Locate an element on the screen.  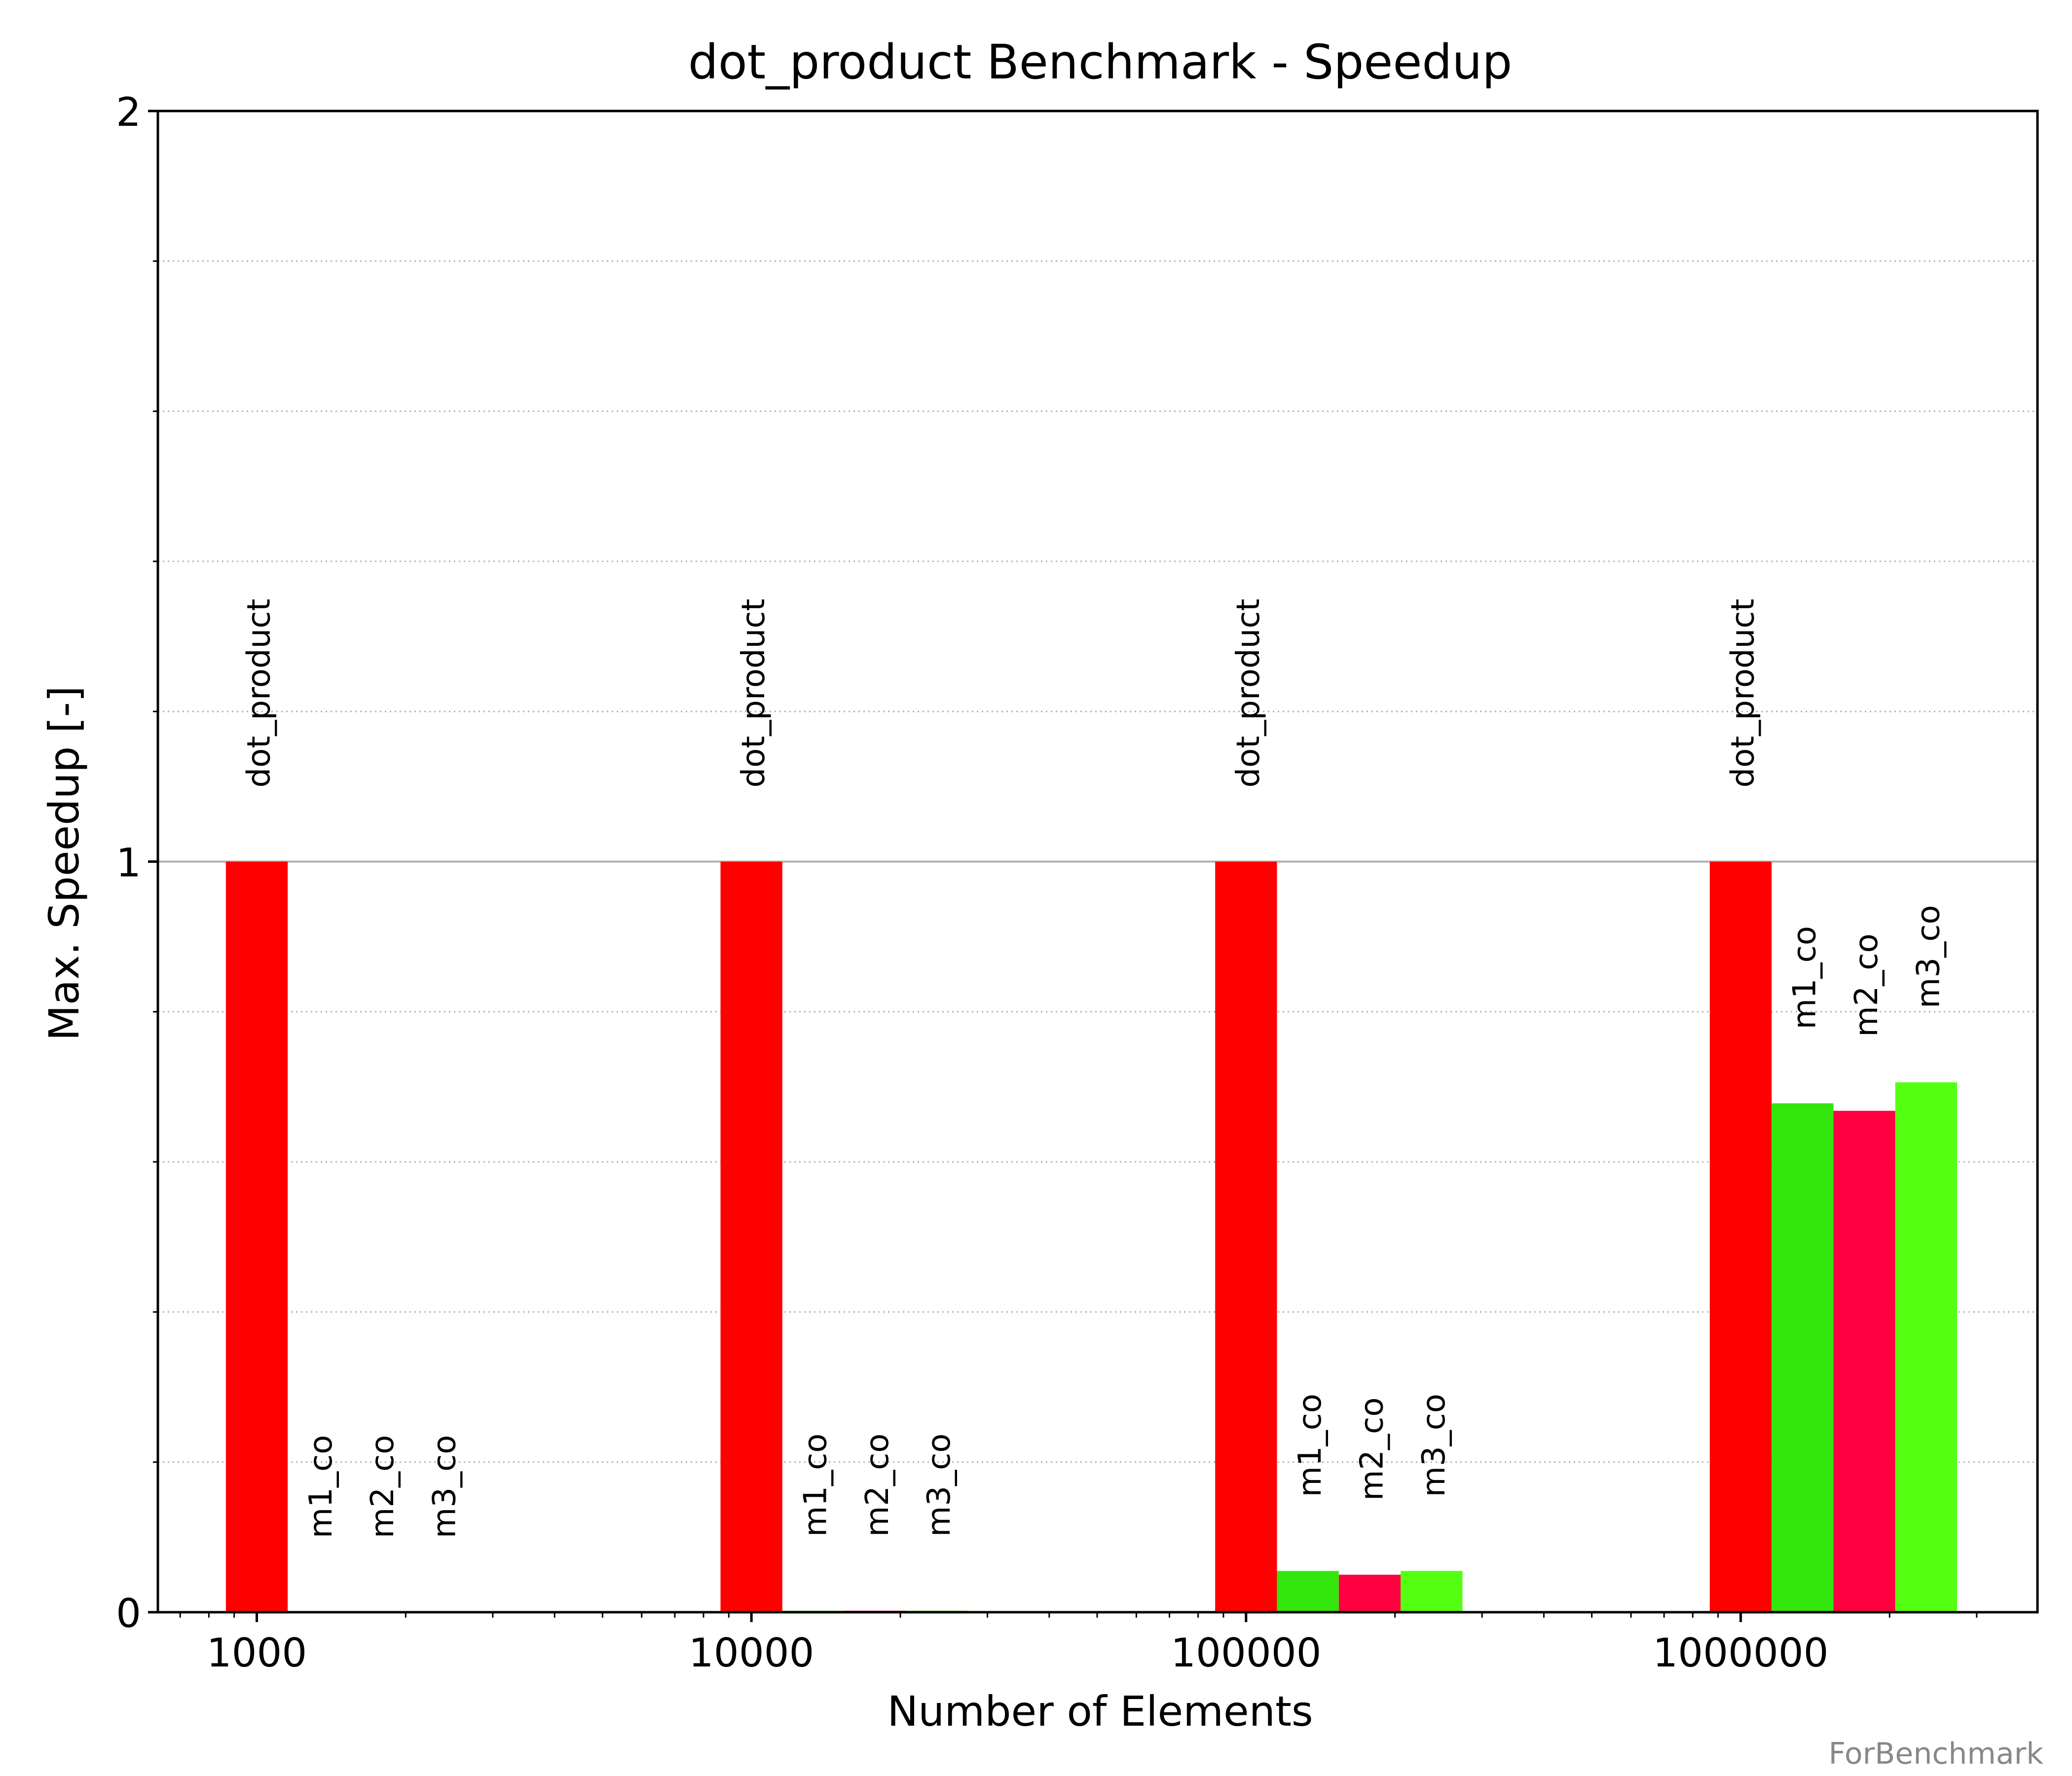
y-tick-label: 2 is located at coordinates (128, 112).